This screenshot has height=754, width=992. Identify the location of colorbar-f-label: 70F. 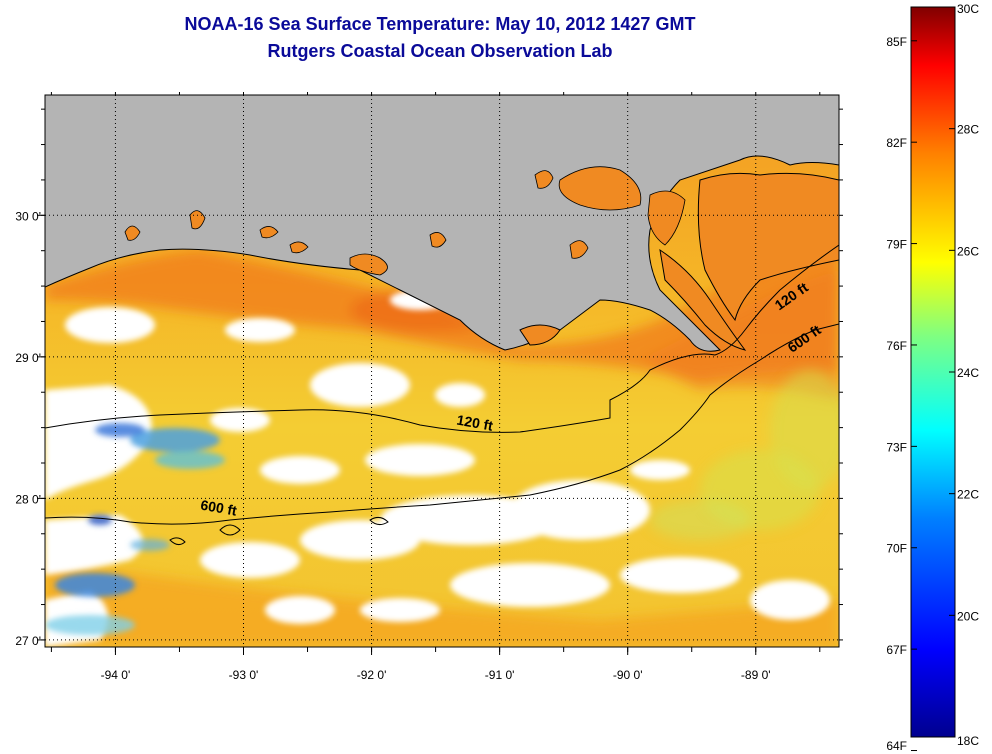
(896, 549).